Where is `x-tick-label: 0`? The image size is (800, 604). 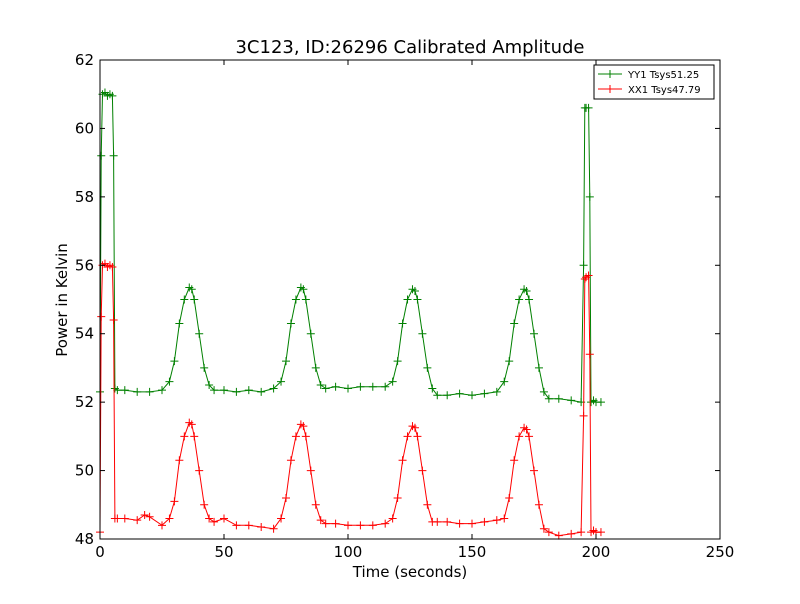 x-tick-label: 0 is located at coordinates (100, 552).